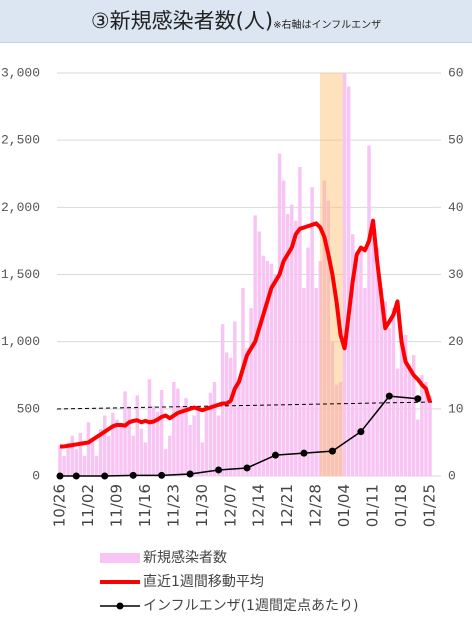 This screenshot has width=472, height=632. Describe the element at coordinates (430, 505) in the screenshot. I see `x-tick-label: 01/25` at that location.